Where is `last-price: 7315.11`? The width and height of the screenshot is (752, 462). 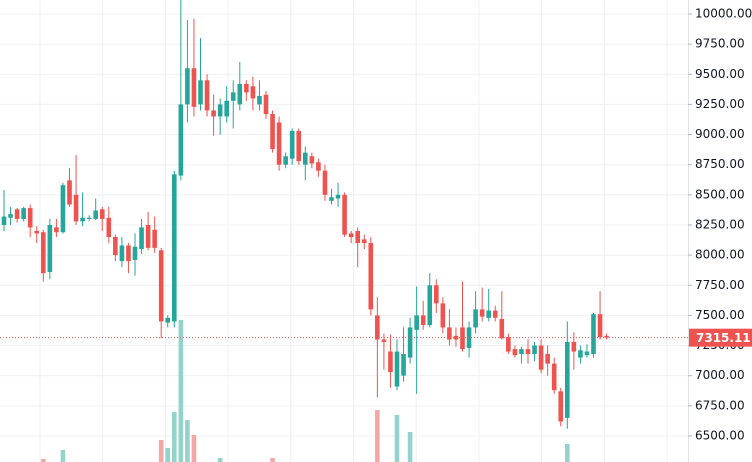 last-price: 7315.11 is located at coordinates (376, 337).